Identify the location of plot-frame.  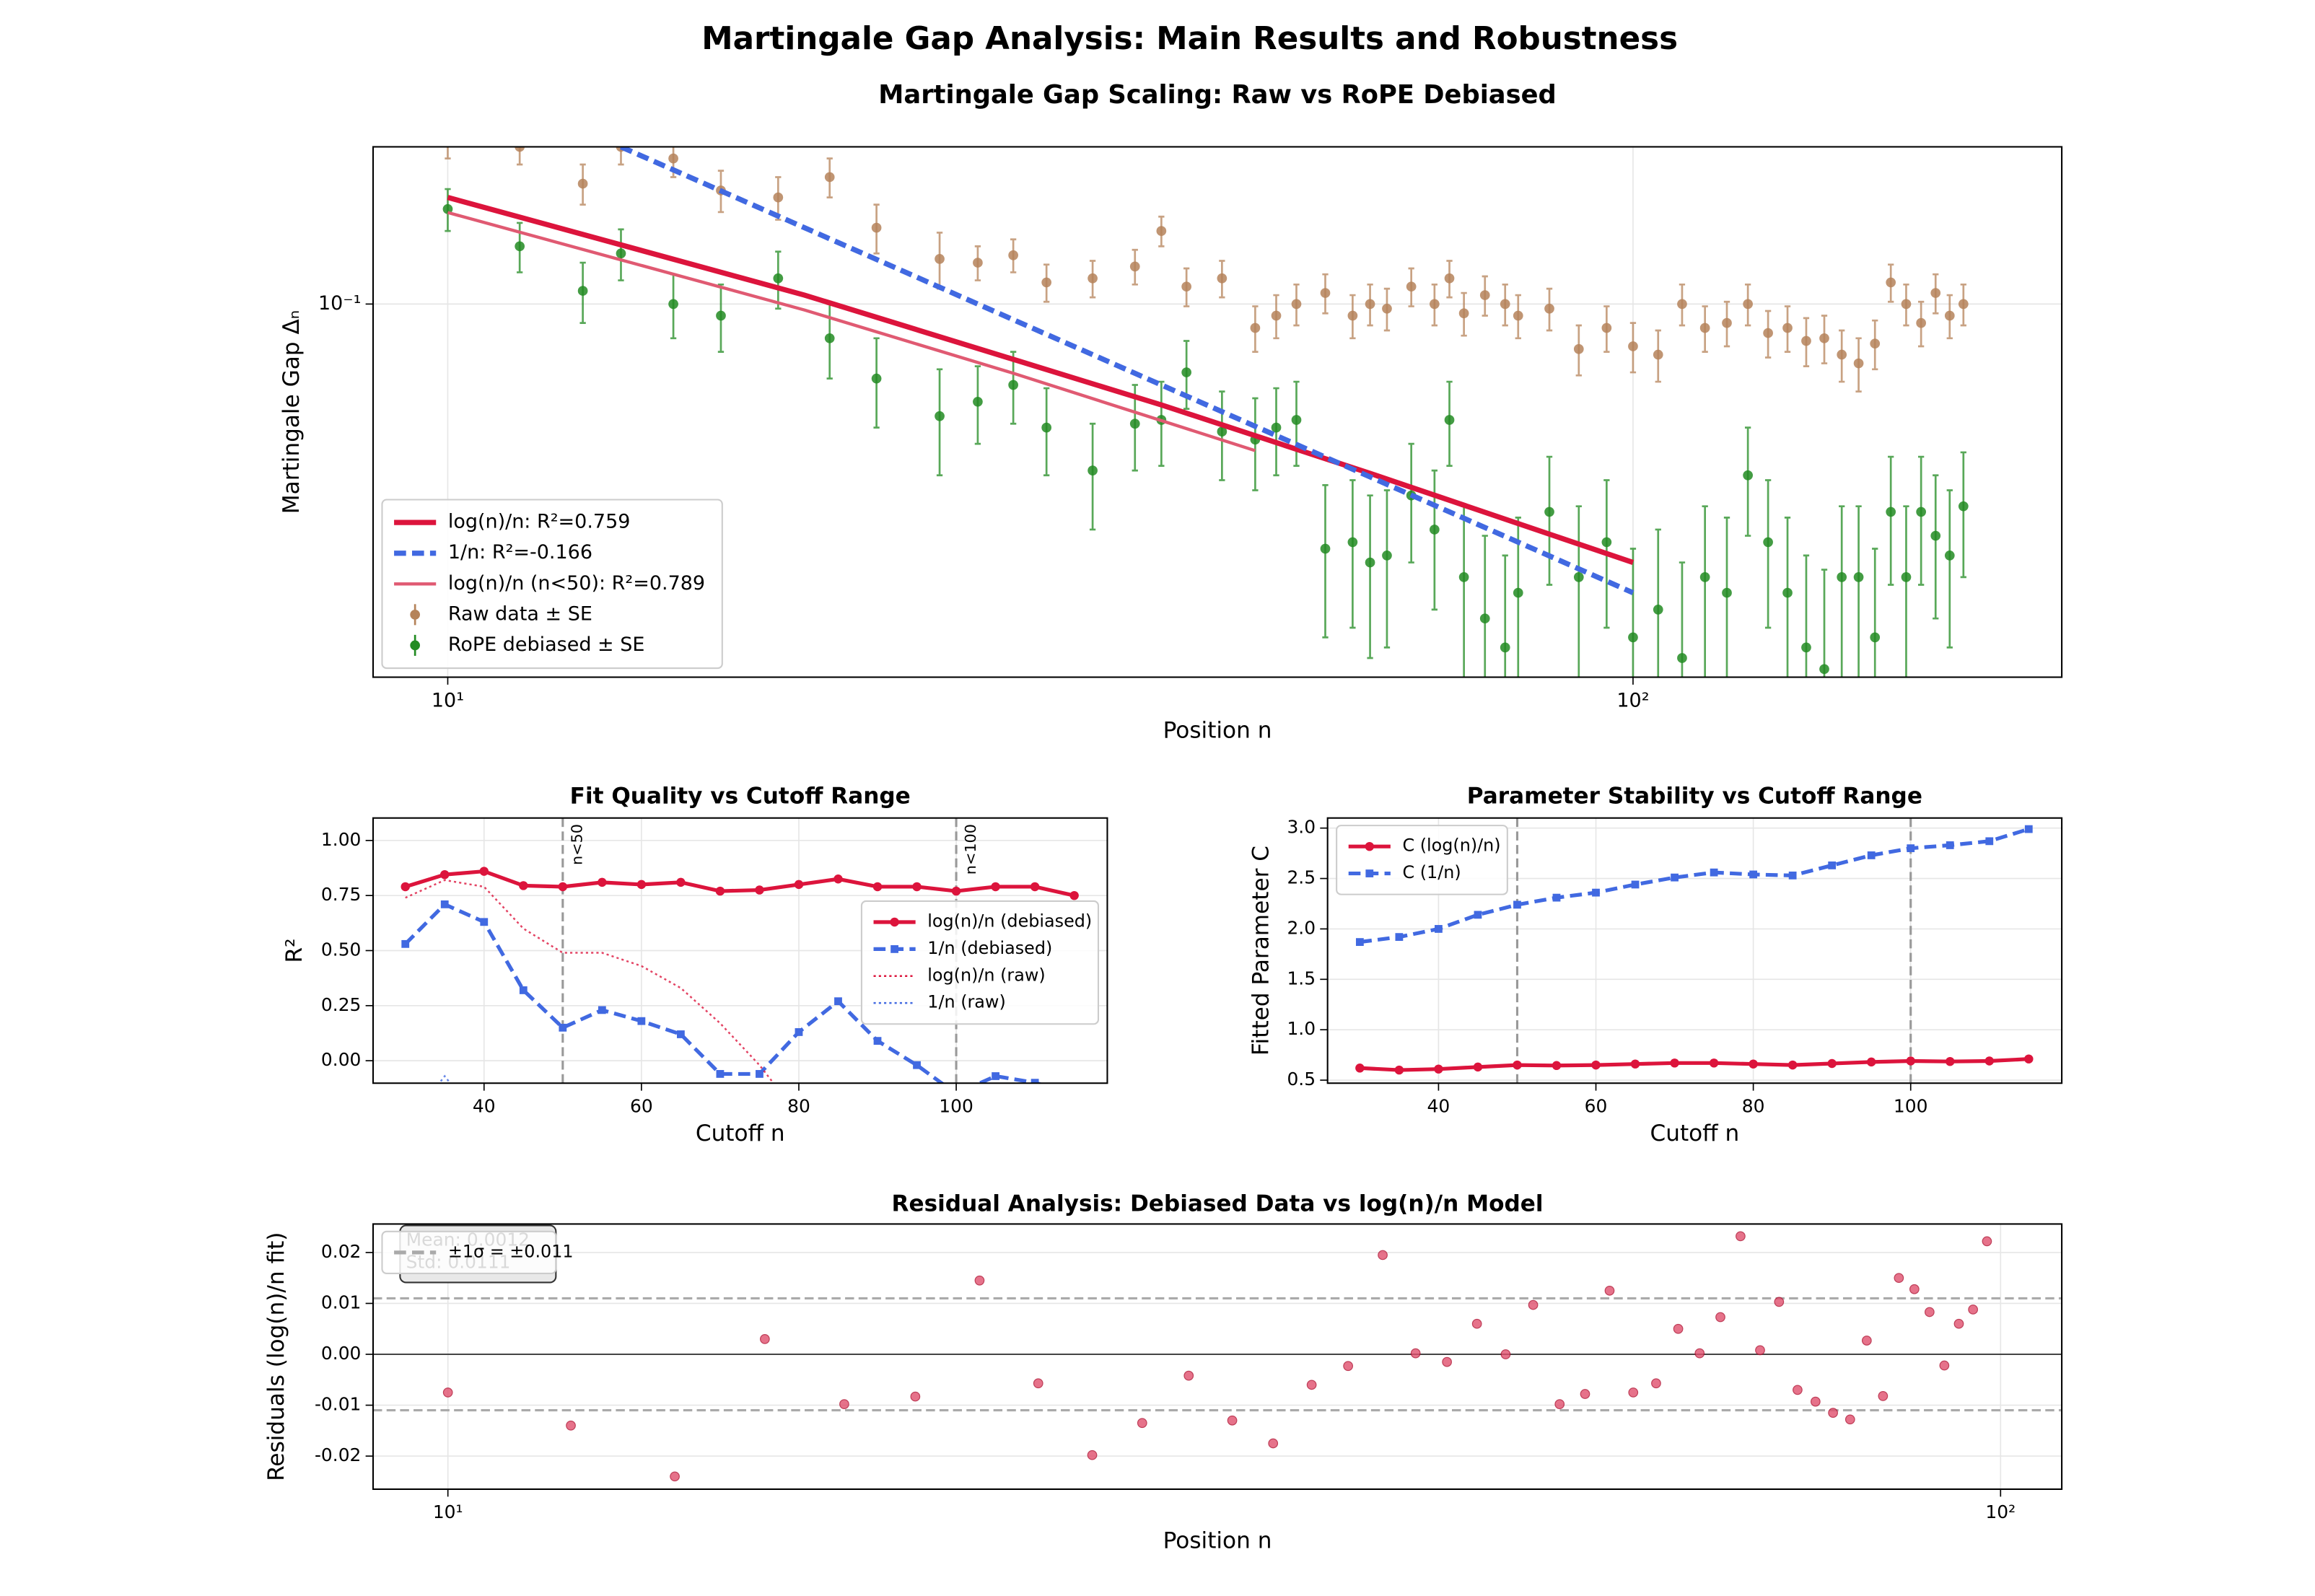
(1217, 1356).